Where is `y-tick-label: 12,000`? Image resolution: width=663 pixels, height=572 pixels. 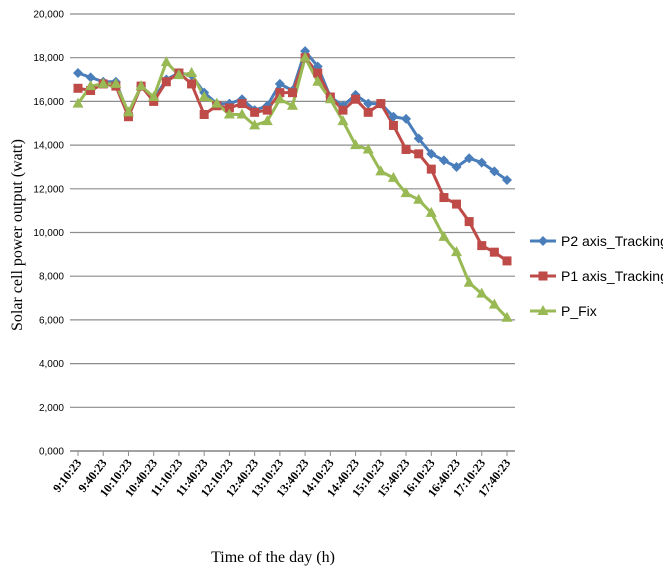 y-tick-label: 12,000 is located at coordinates (48, 189).